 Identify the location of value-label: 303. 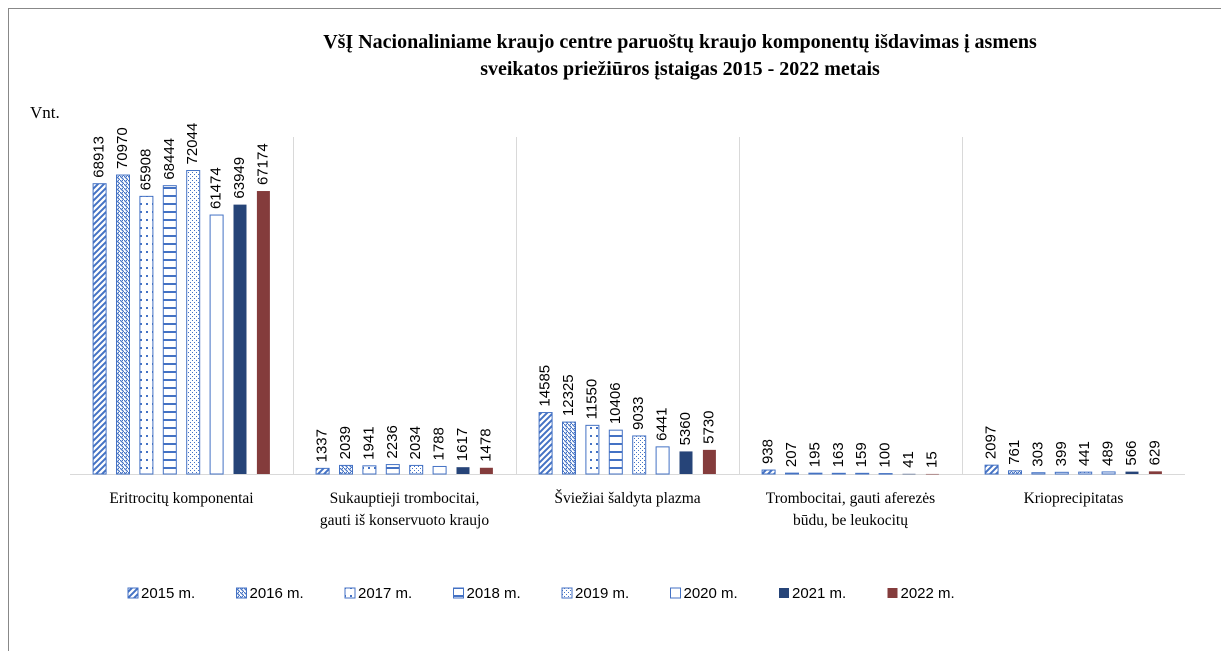
(1037, 454).